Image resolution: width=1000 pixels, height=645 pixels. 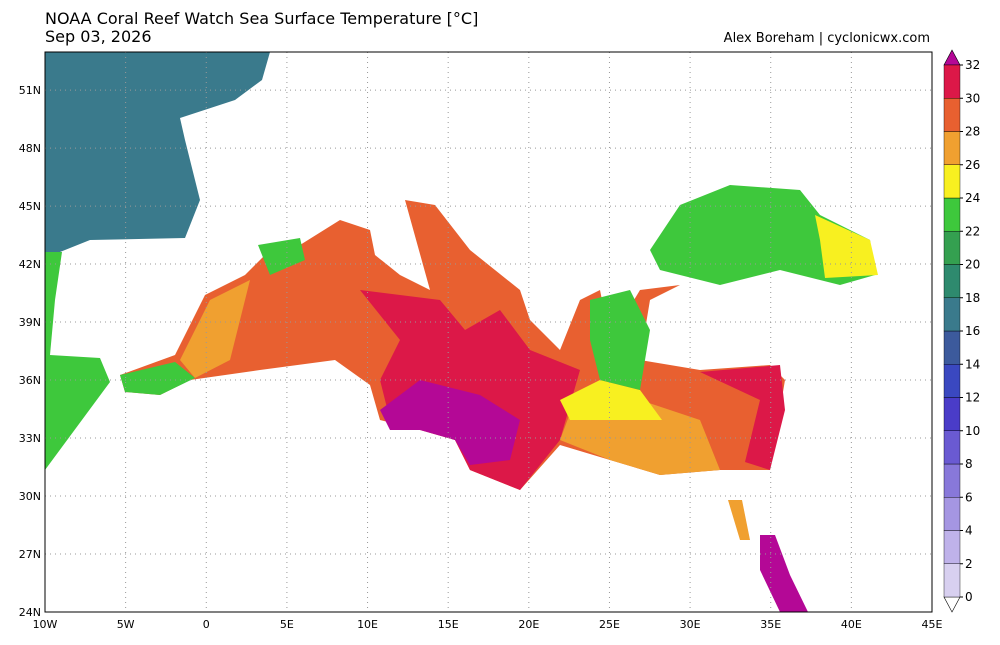 I want to click on colorbar-label: 28, so click(x=972, y=132).